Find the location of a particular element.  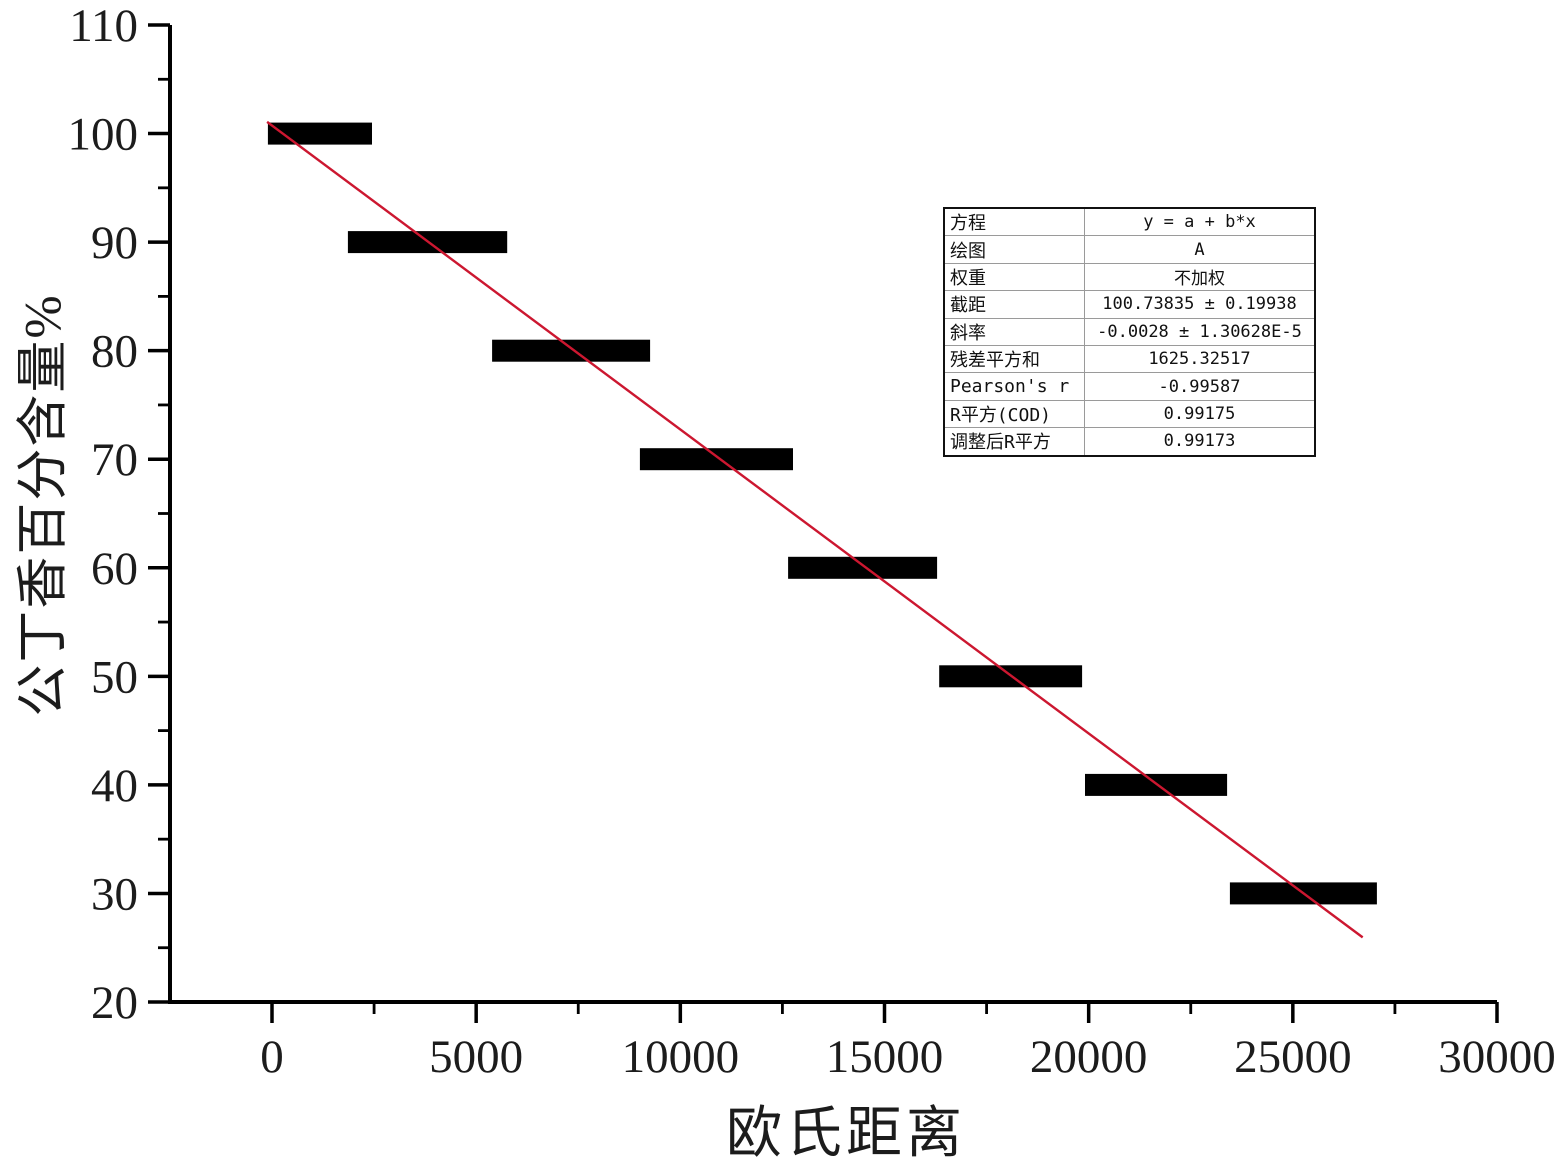

x-tick-label: 0 is located at coordinates (272, 1057).